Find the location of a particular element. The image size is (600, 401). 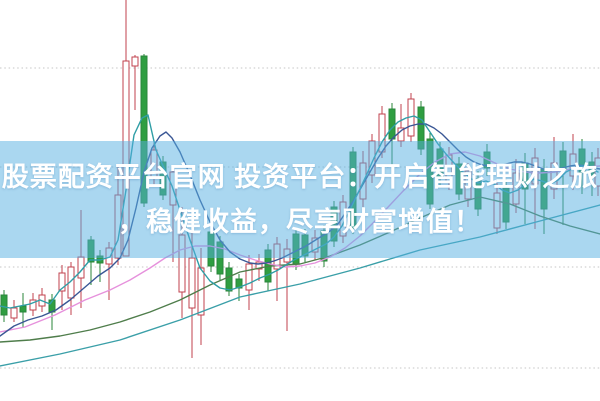

promo-headline-line1: 股票配资平台官网 投资平台：开启智能理财之旅 is located at coordinates (300, 176).